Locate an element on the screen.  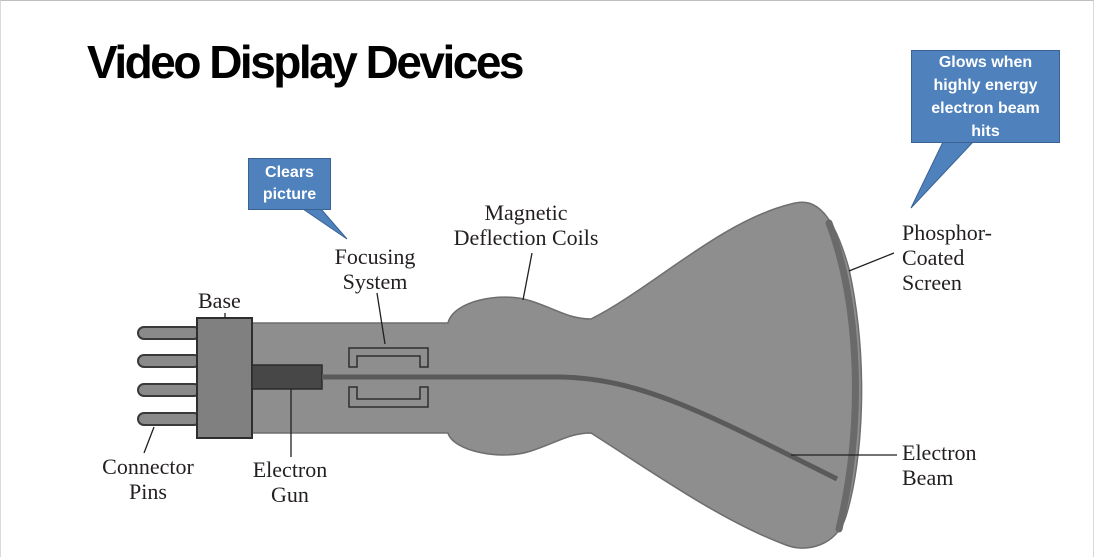
label-text: Screen is located at coordinates (932, 282).